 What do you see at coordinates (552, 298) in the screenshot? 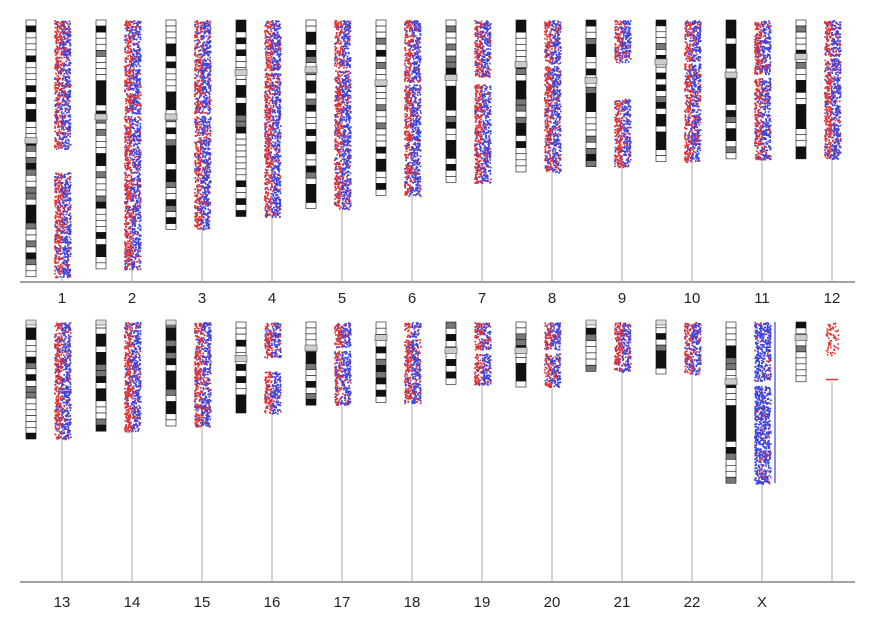
I see `chromosome-label: 8` at bounding box center [552, 298].